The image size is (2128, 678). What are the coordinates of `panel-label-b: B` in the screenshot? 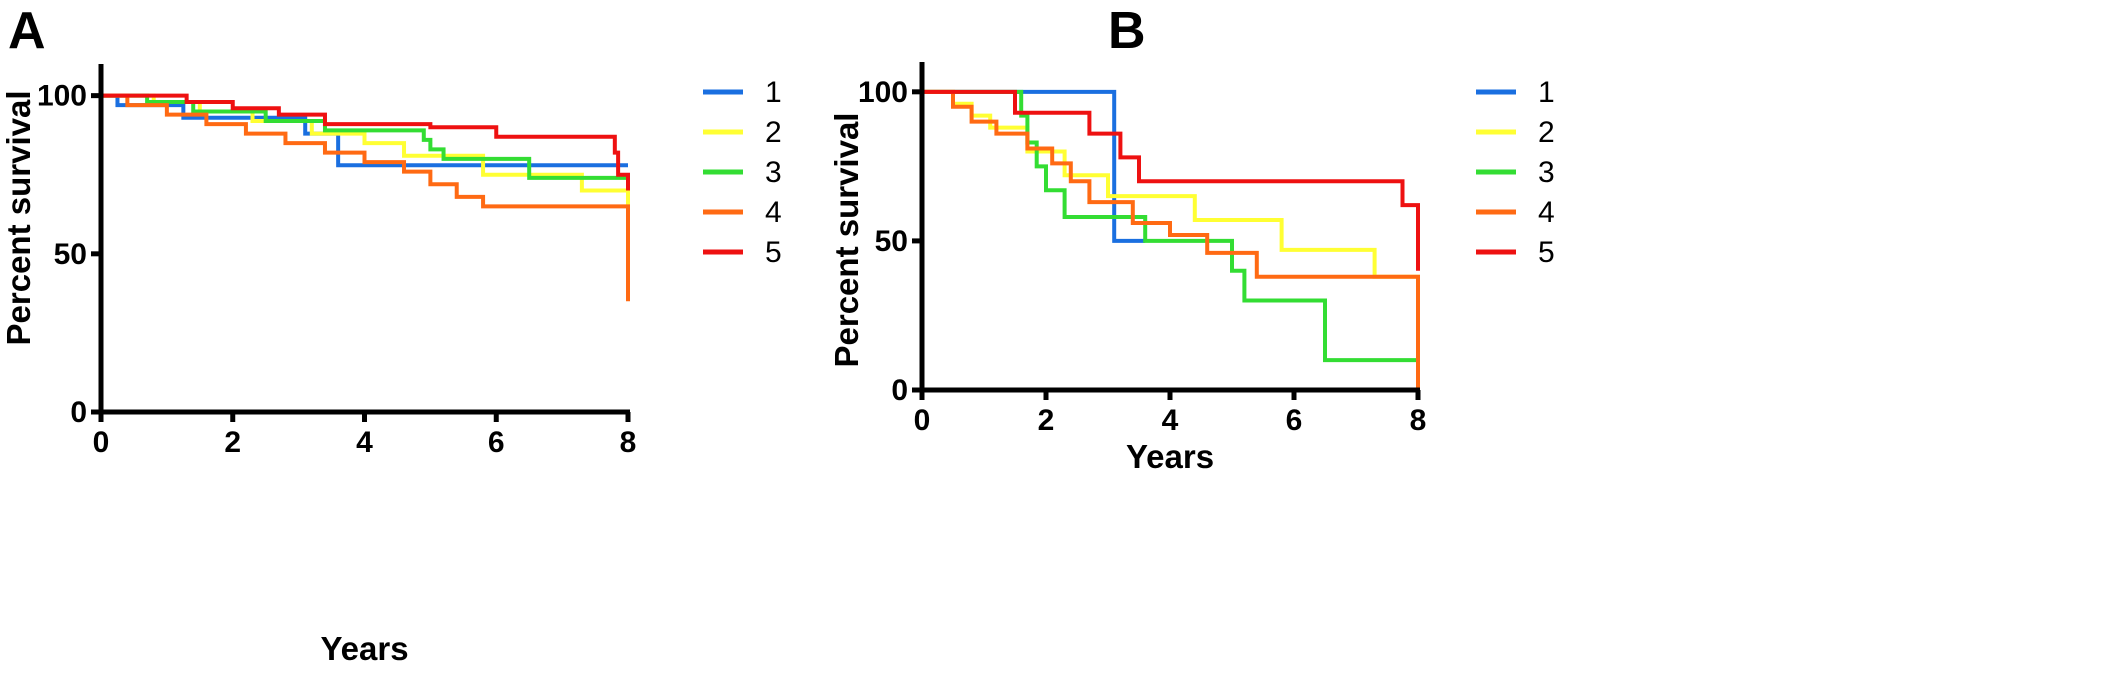 It's located at (1127, 31).